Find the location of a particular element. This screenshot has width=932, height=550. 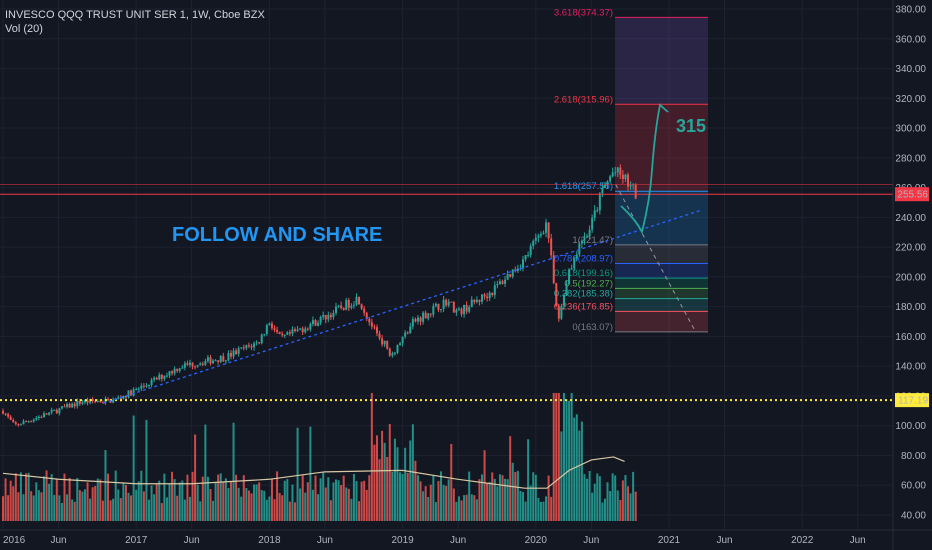

volume-indicator-title: Vol (20) is located at coordinates (24, 29).